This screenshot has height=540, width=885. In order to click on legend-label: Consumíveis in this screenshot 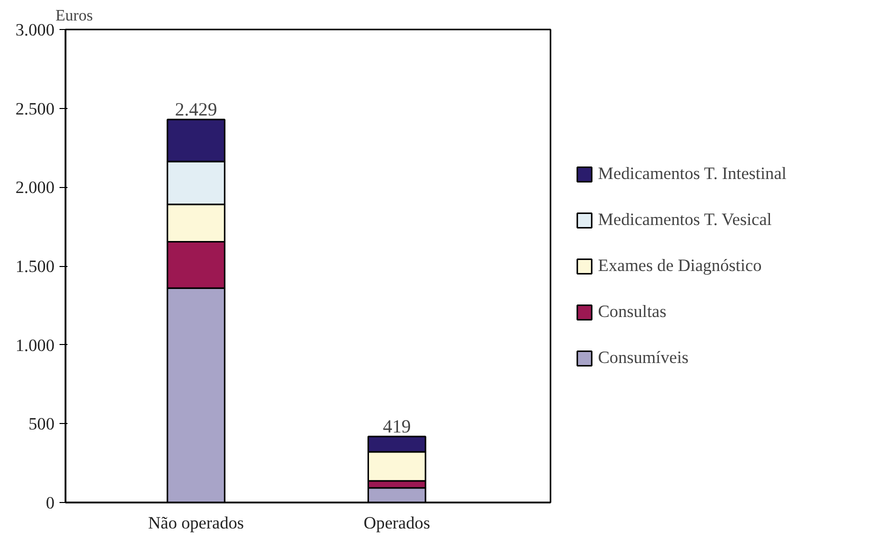, I will do `click(643, 358)`.